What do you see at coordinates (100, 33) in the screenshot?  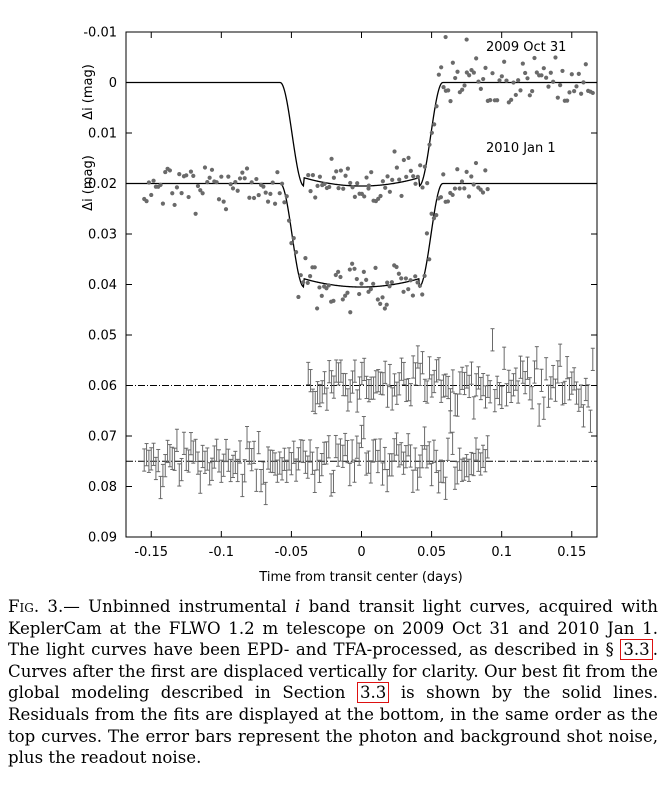 I see `y-tick-label: -0.01` at bounding box center [100, 33].